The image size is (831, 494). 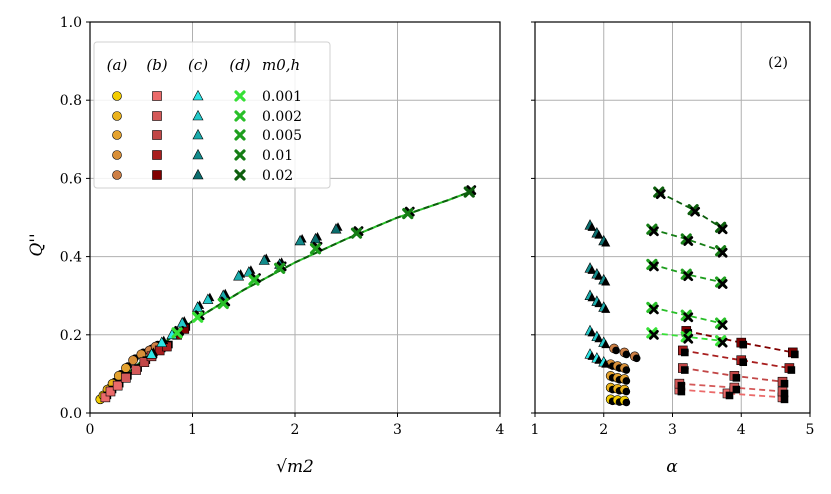 I want to click on x-tick-label: 1, so click(x=535, y=430).